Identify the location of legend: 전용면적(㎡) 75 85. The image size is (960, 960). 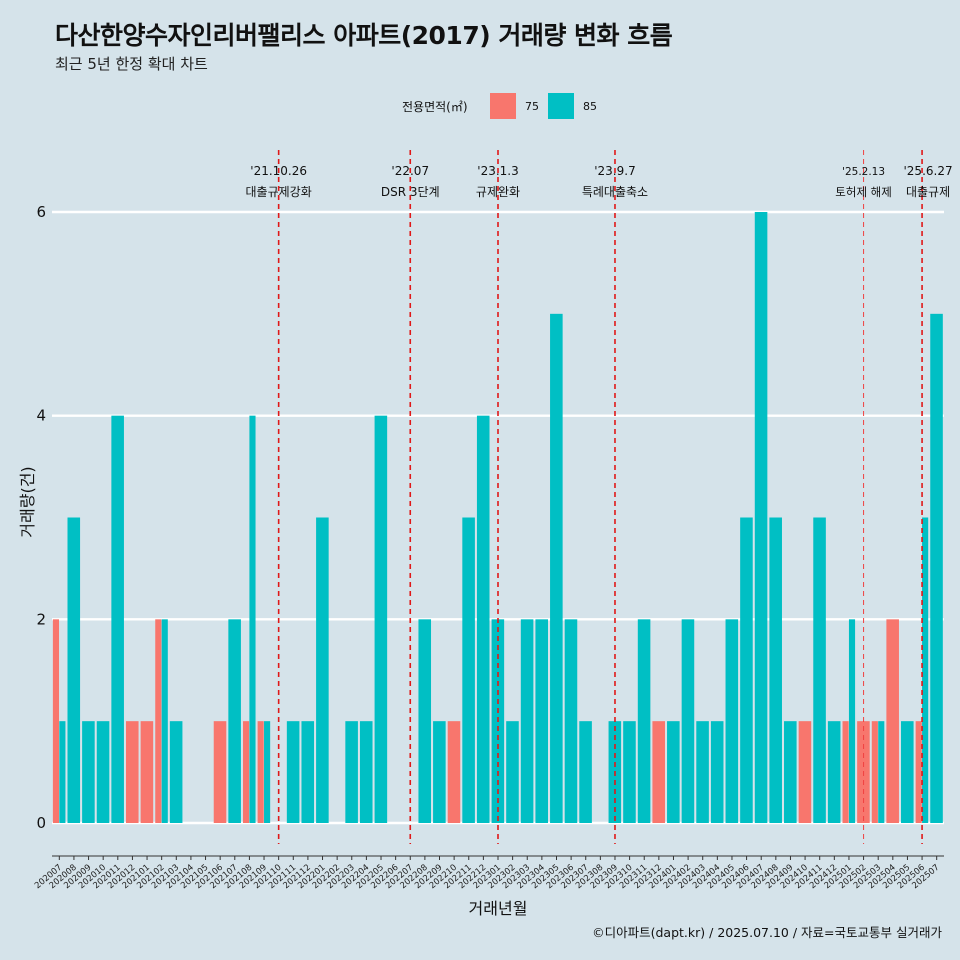
(480, 107).